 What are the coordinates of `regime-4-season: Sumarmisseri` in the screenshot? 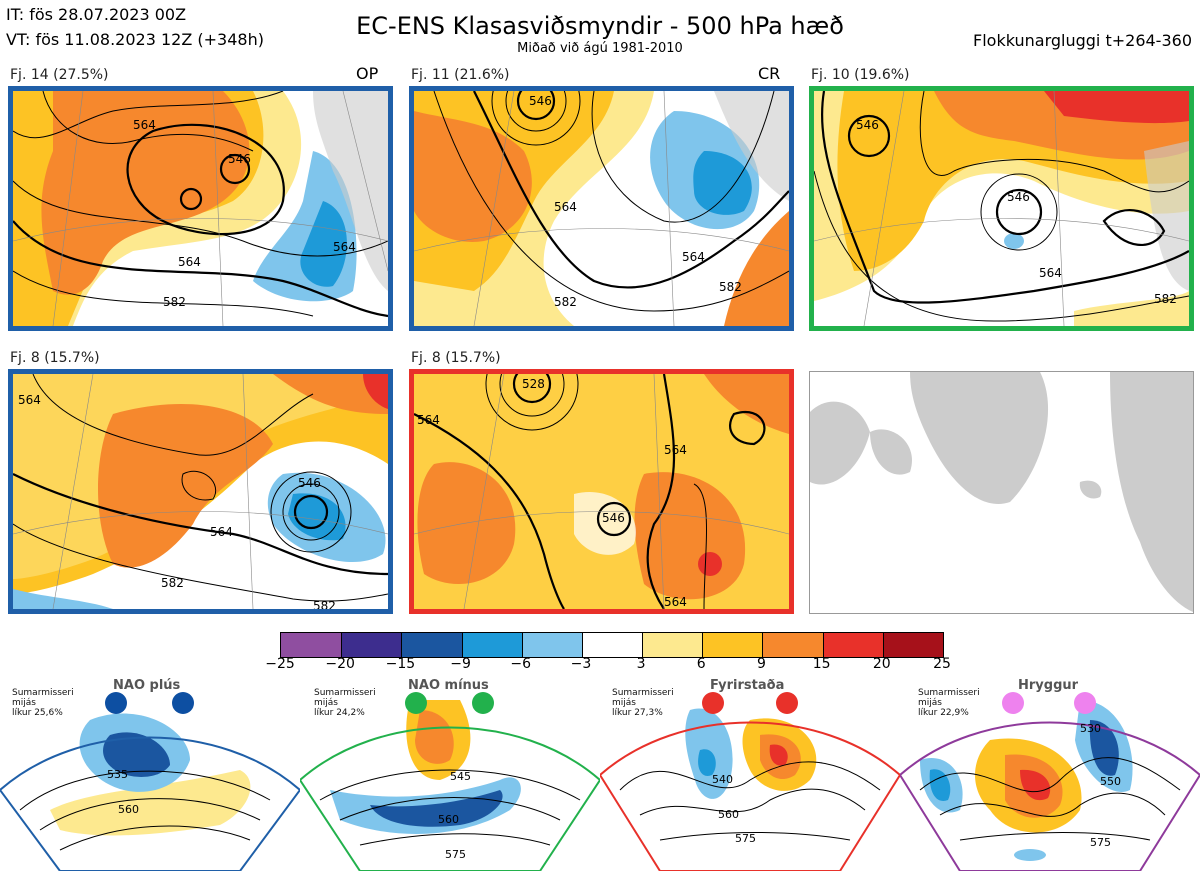 It's located at (949, 693).